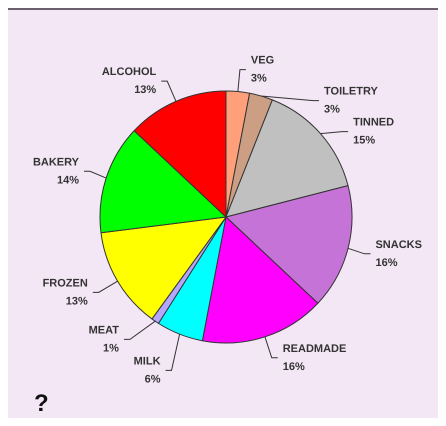  I want to click on slice-label: BAKERY, so click(56, 162).